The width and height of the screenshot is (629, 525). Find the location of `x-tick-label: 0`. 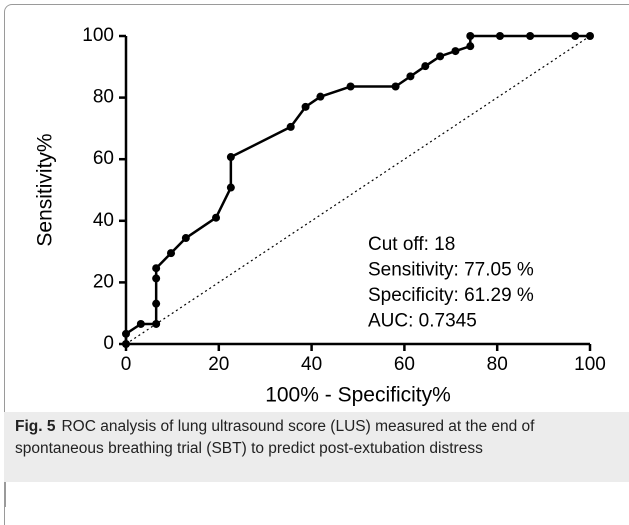

x-tick-label: 0 is located at coordinates (126, 364).